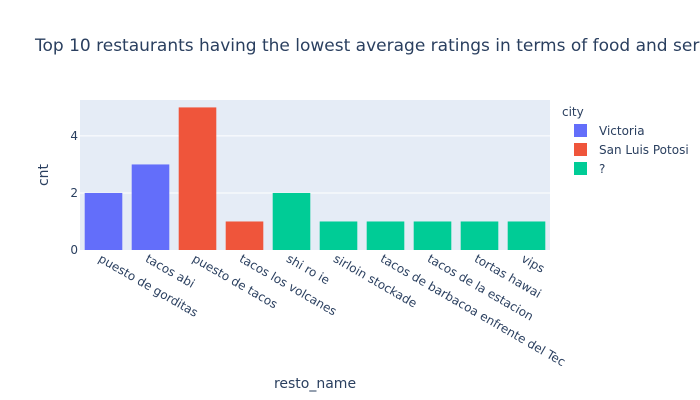 Image resolution: width=700 pixels, height=400 pixels. What do you see at coordinates (602, 169) in the screenshot?
I see `legend-label: ?` at bounding box center [602, 169].